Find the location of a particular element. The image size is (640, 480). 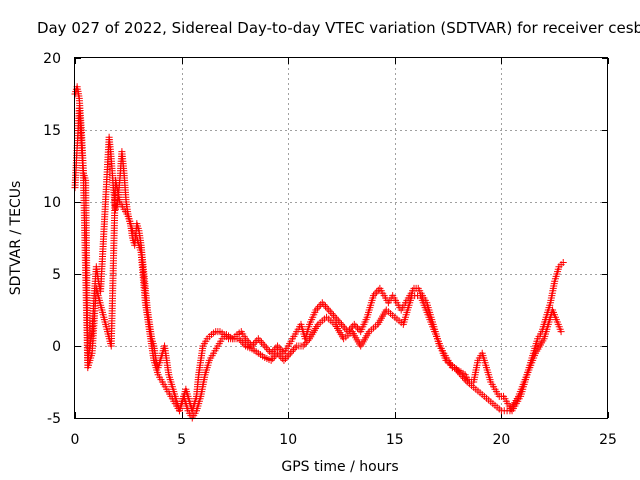

y-tick-label: 20 is located at coordinates (52, 59).